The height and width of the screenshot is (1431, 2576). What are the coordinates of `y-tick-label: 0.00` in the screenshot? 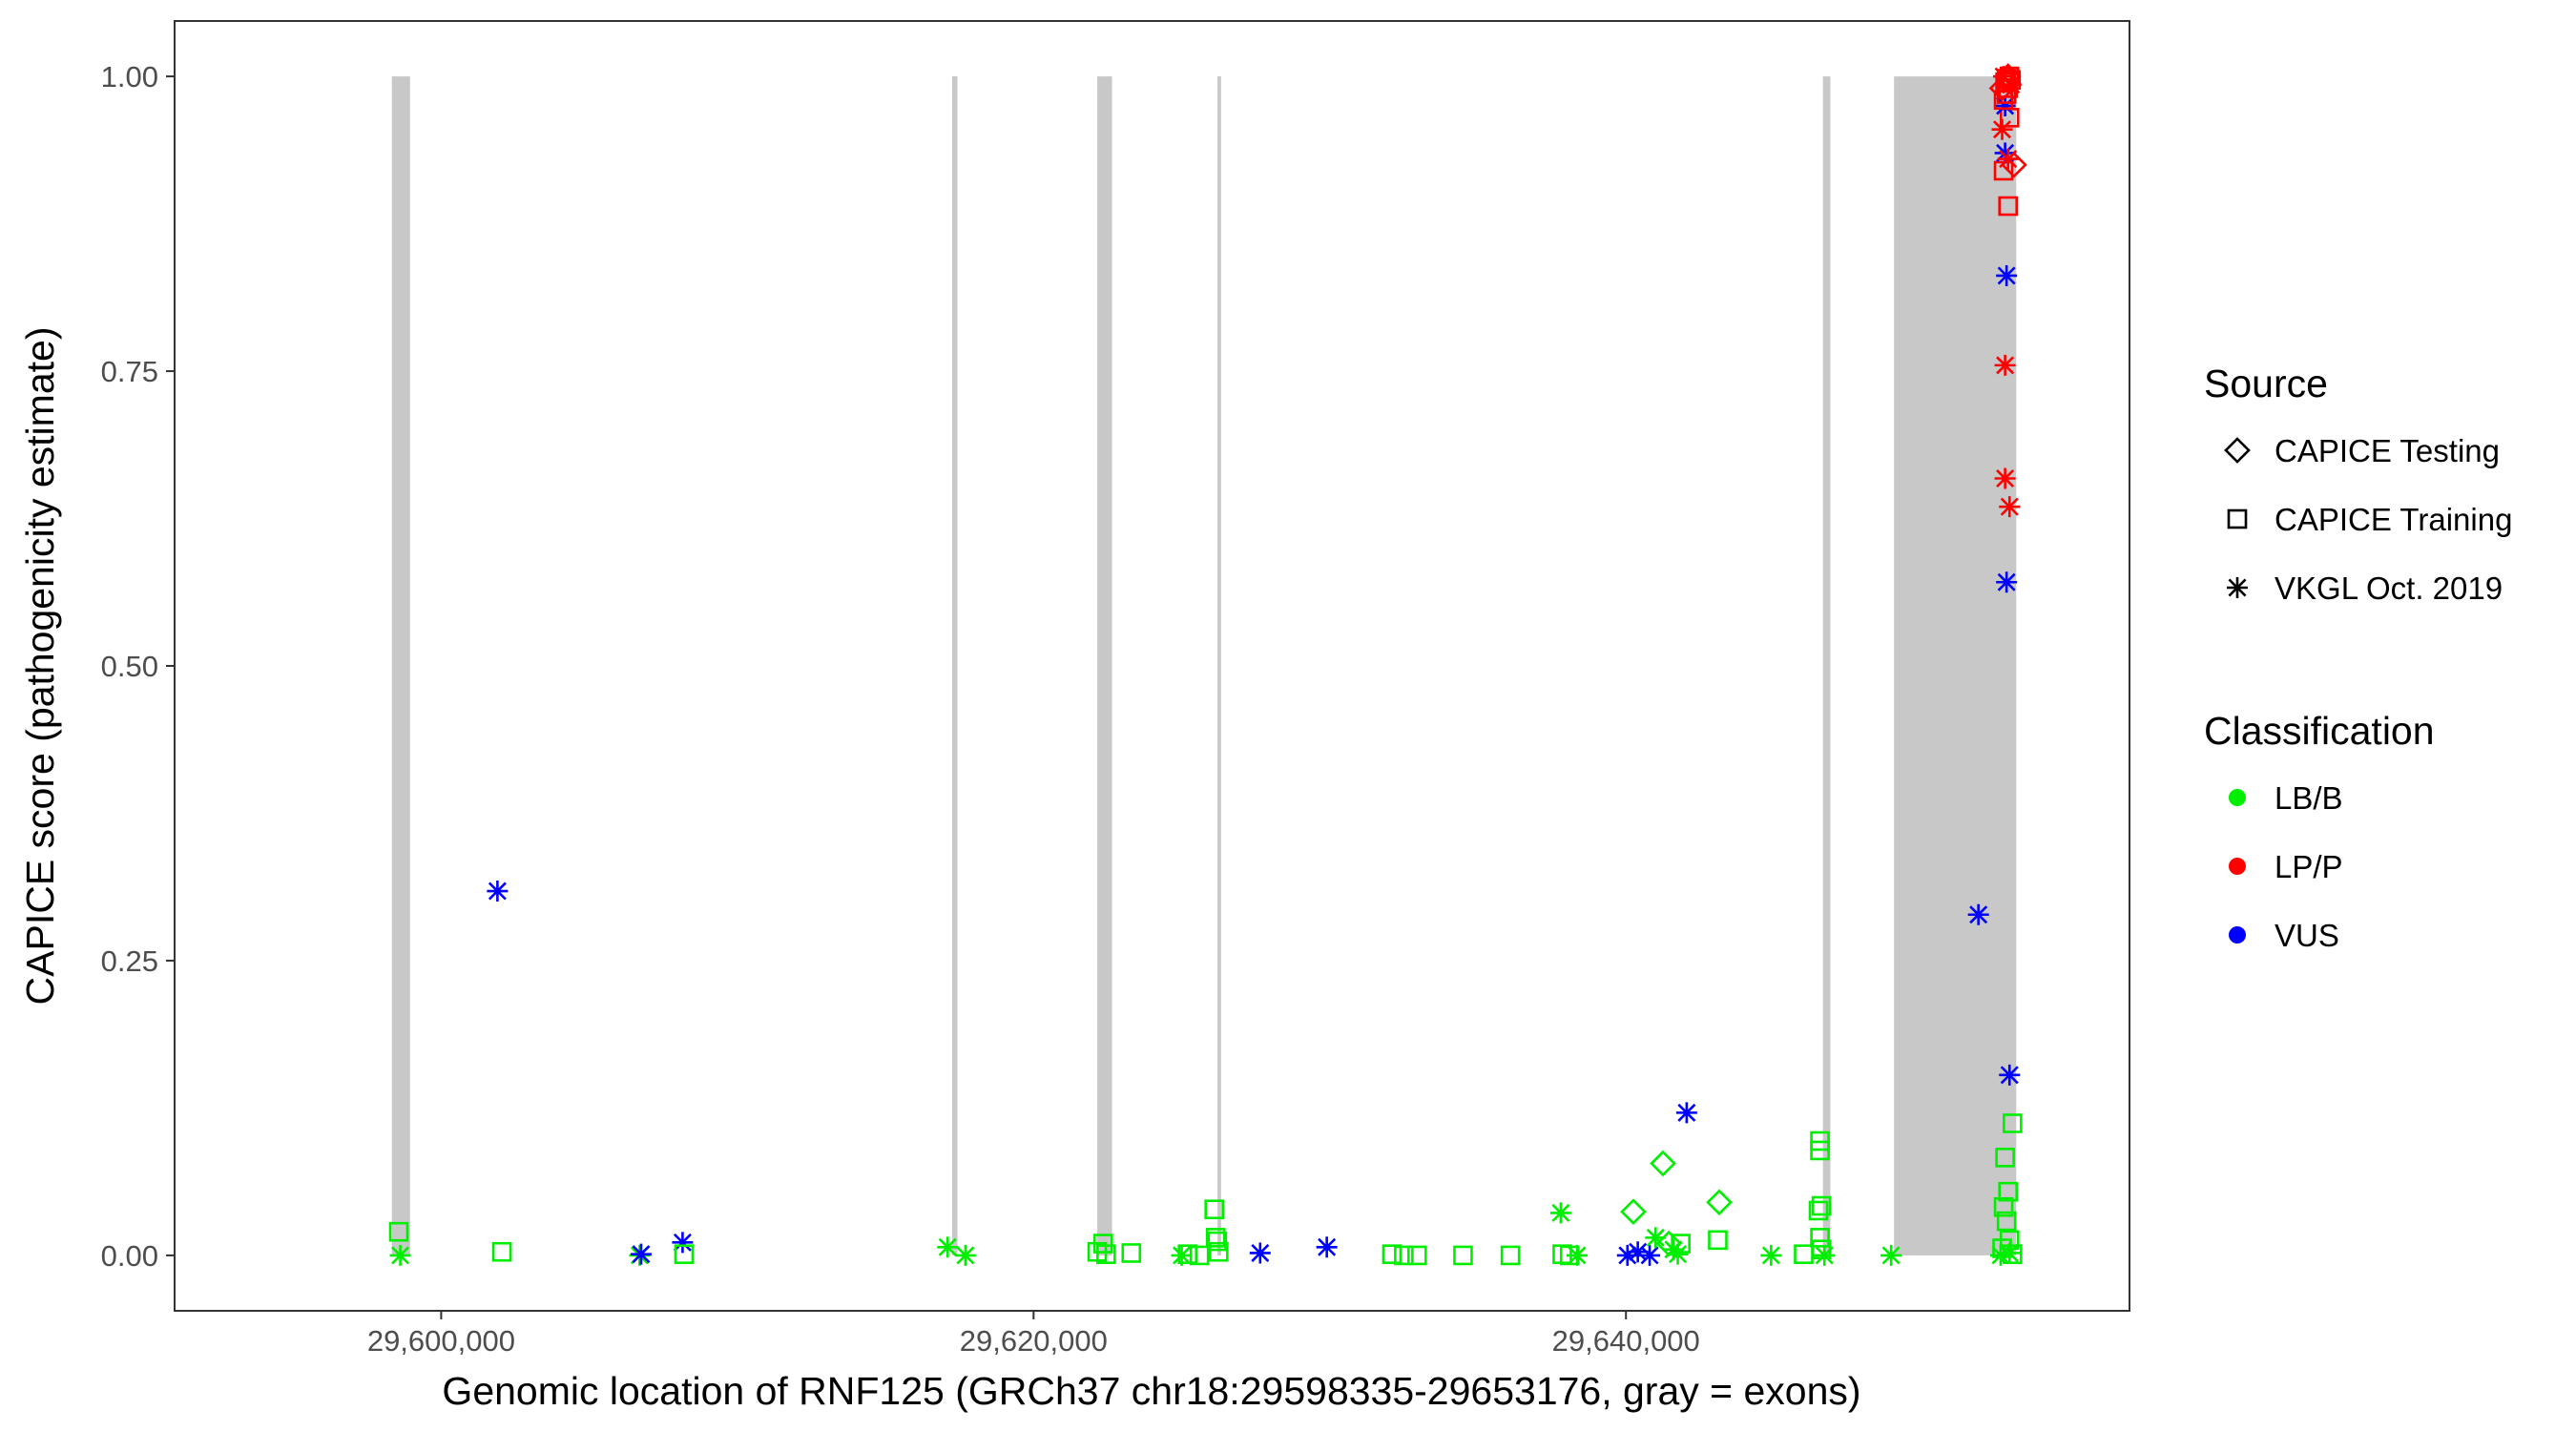 It's located at (129, 1256).